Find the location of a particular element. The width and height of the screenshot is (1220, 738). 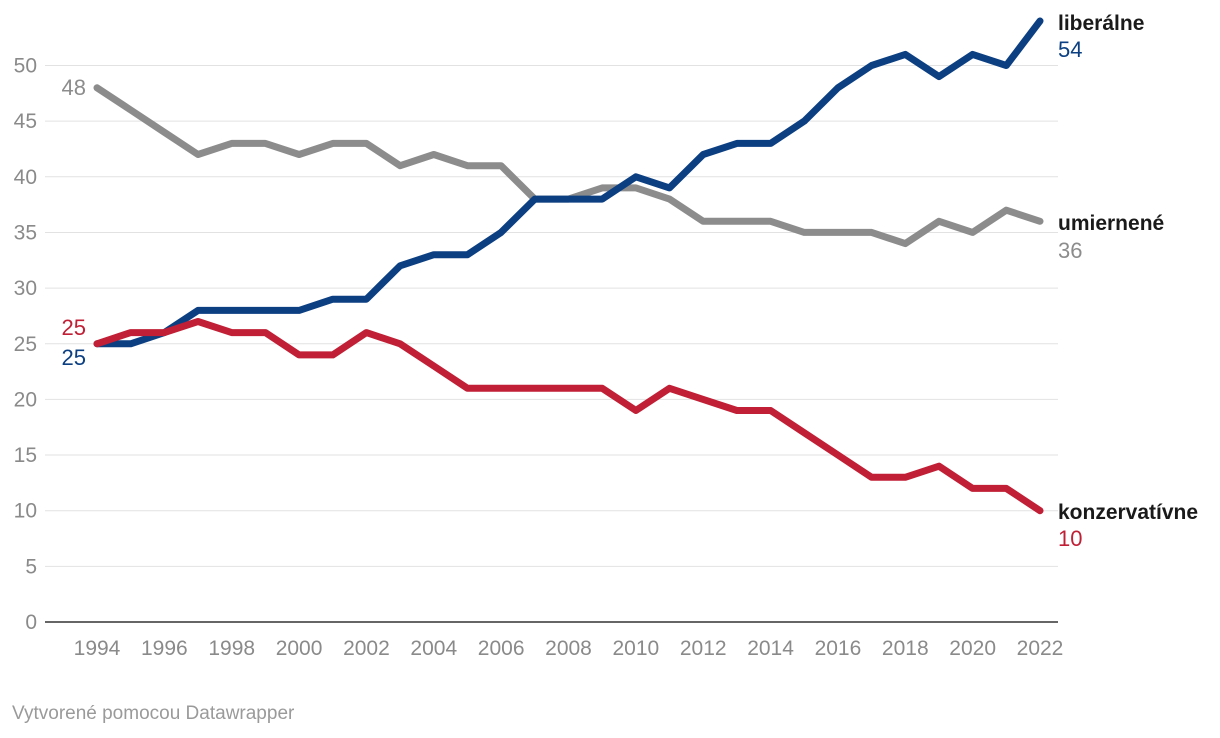

y-tick-label-15: 15 is located at coordinates (25, 455).